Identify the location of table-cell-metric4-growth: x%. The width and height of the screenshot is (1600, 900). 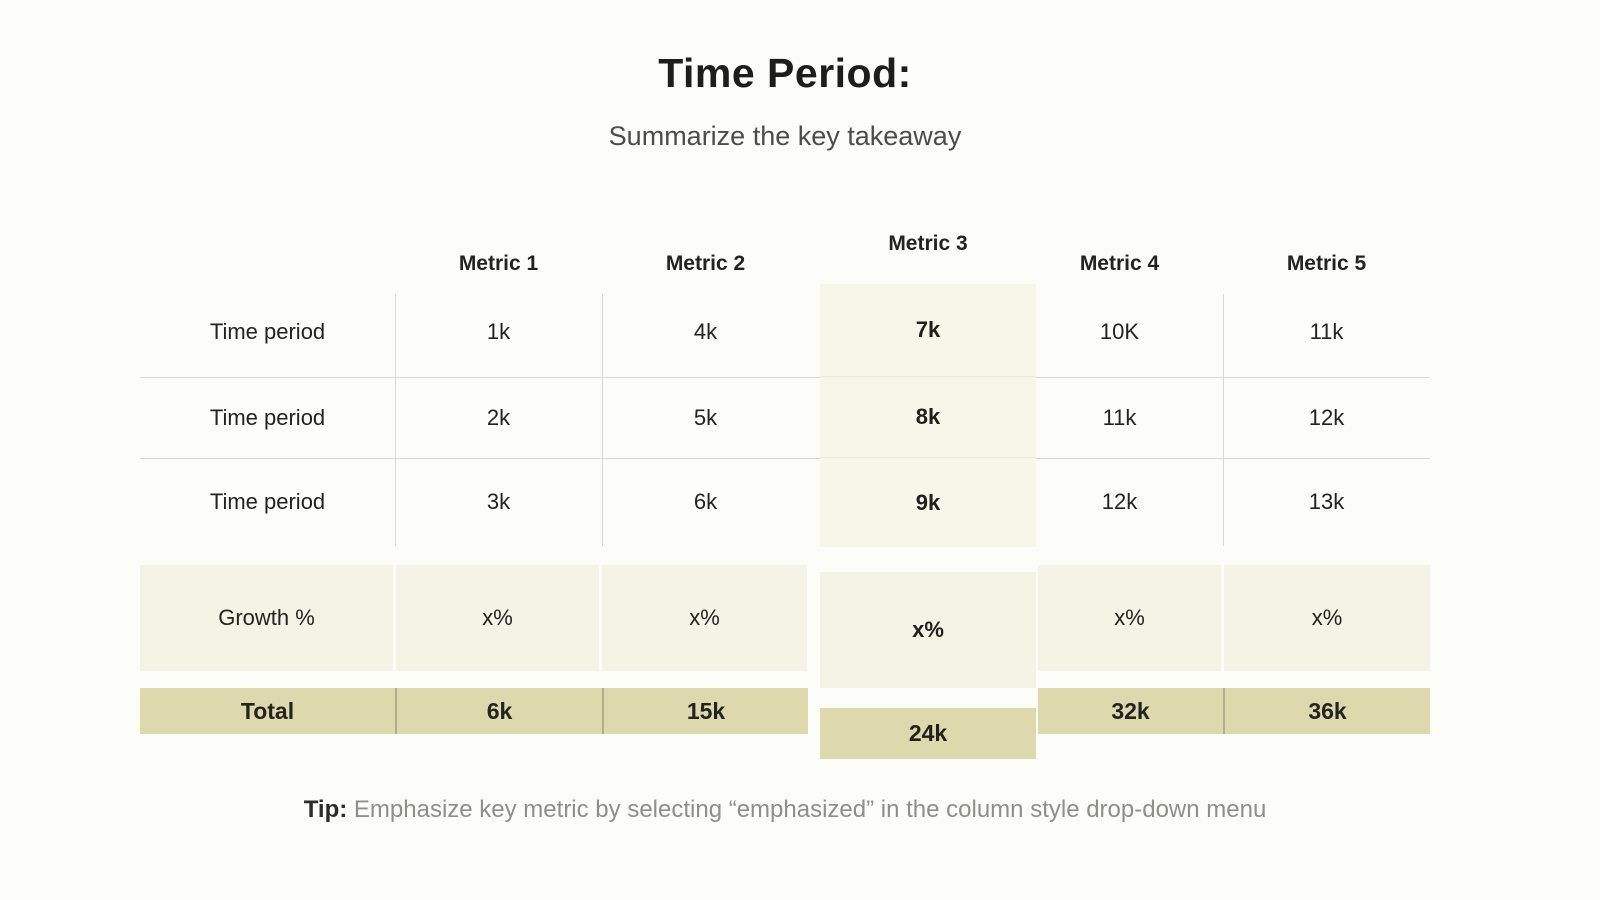
(1129, 618).